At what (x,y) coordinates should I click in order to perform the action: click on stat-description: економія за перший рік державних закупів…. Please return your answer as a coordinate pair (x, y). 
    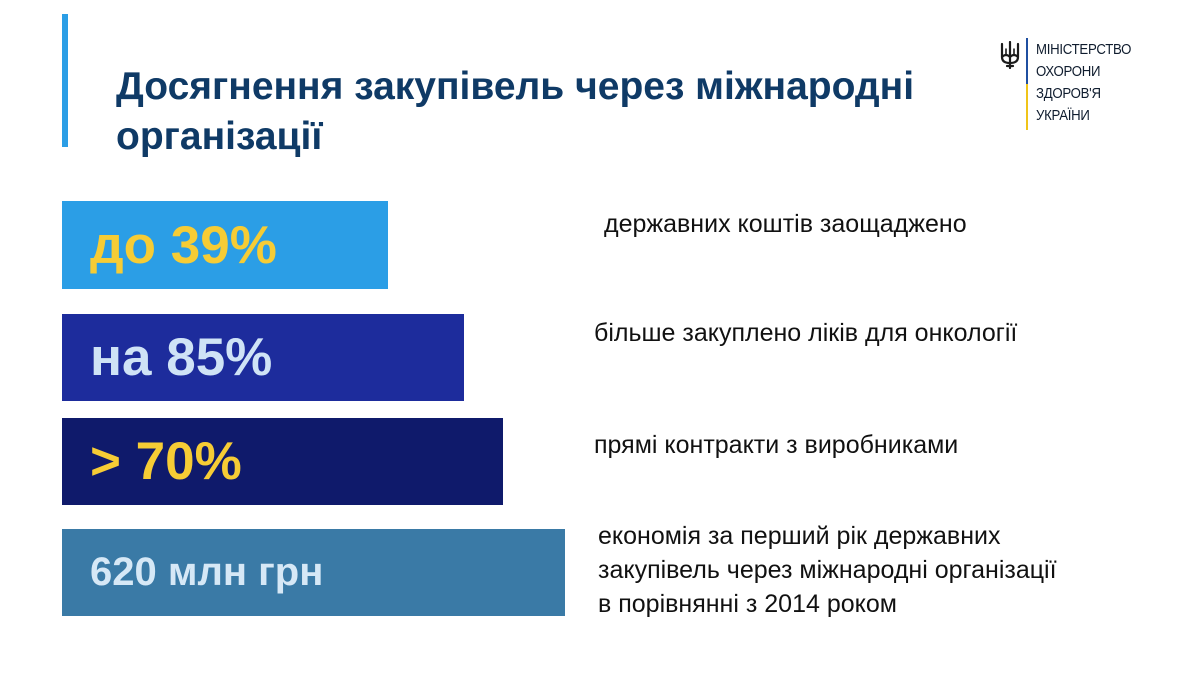
    Looking at the image, I should click on (827, 570).